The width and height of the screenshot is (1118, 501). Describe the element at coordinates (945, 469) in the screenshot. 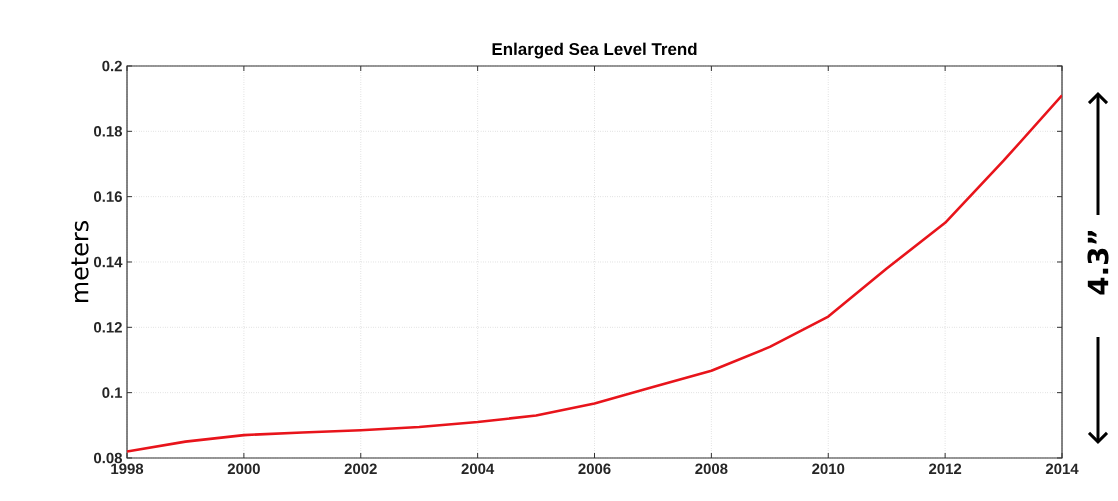

I see `x-tick-label: 2012` at that location.